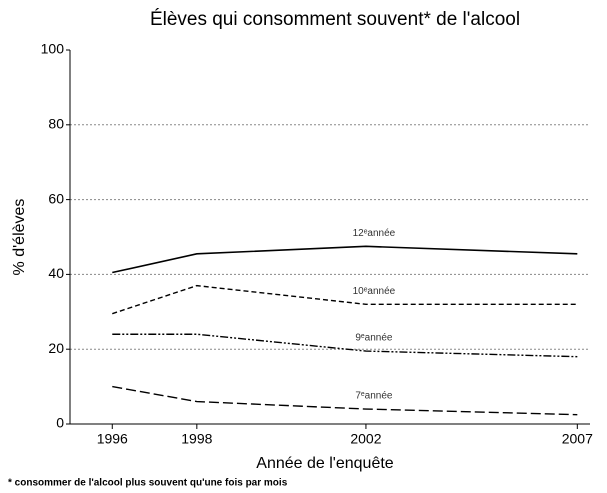  Describe the element at coordinates (196, 439) in the screenshot. I see `x-tick-label: 1998` at that location.